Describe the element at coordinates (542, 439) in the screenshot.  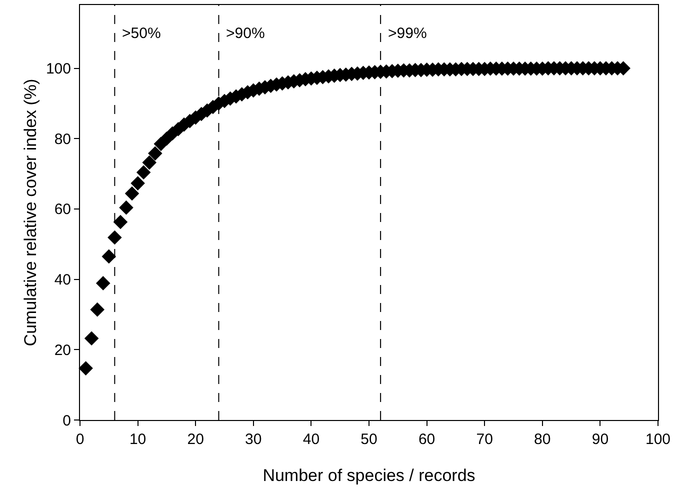
I see `x-tick-label: 80` at that location.